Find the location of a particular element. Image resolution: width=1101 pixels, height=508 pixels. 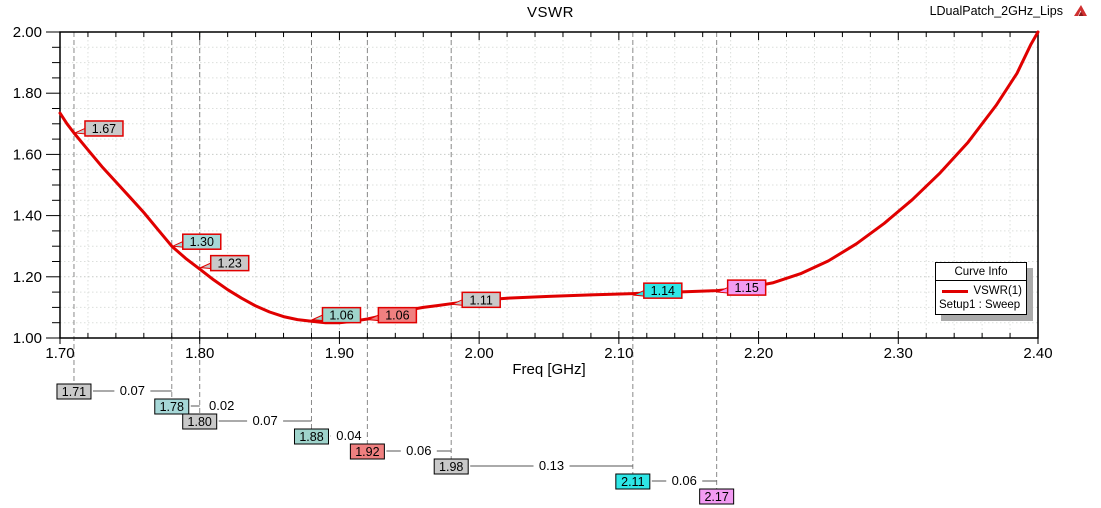

y-tick-label: 2.00 is located at coordinates (27, 32).